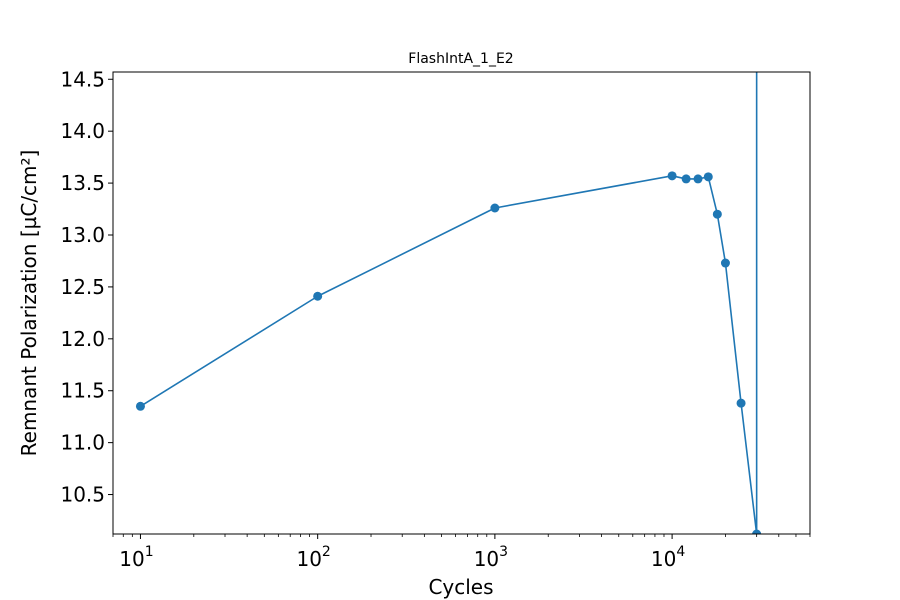  I want to click on x-tick-label: 10³, so click(491, 557).